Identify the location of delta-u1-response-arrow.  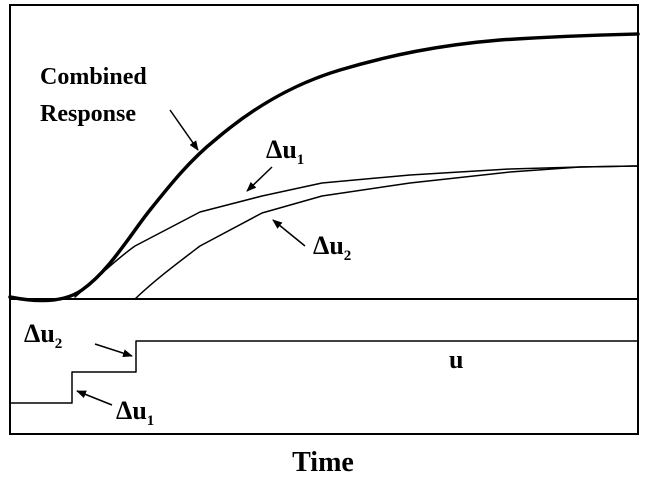
(259, 179).